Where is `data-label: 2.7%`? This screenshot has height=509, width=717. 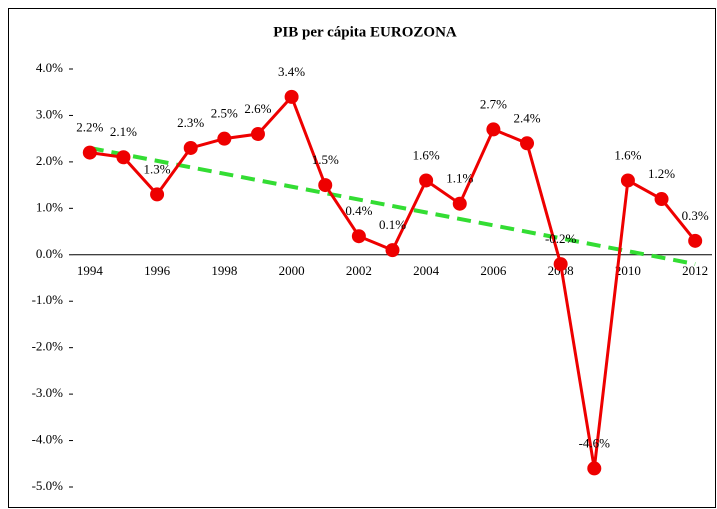 data-label: 2.7% is located at coordinates (493, 103).